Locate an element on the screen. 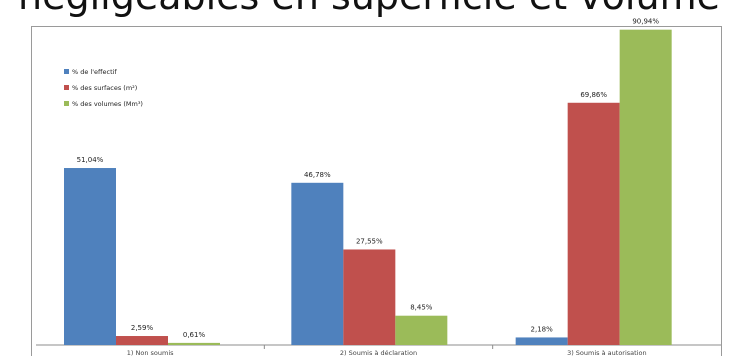  data-label-1-2: 46,78% is located at coordinates (317, 175).